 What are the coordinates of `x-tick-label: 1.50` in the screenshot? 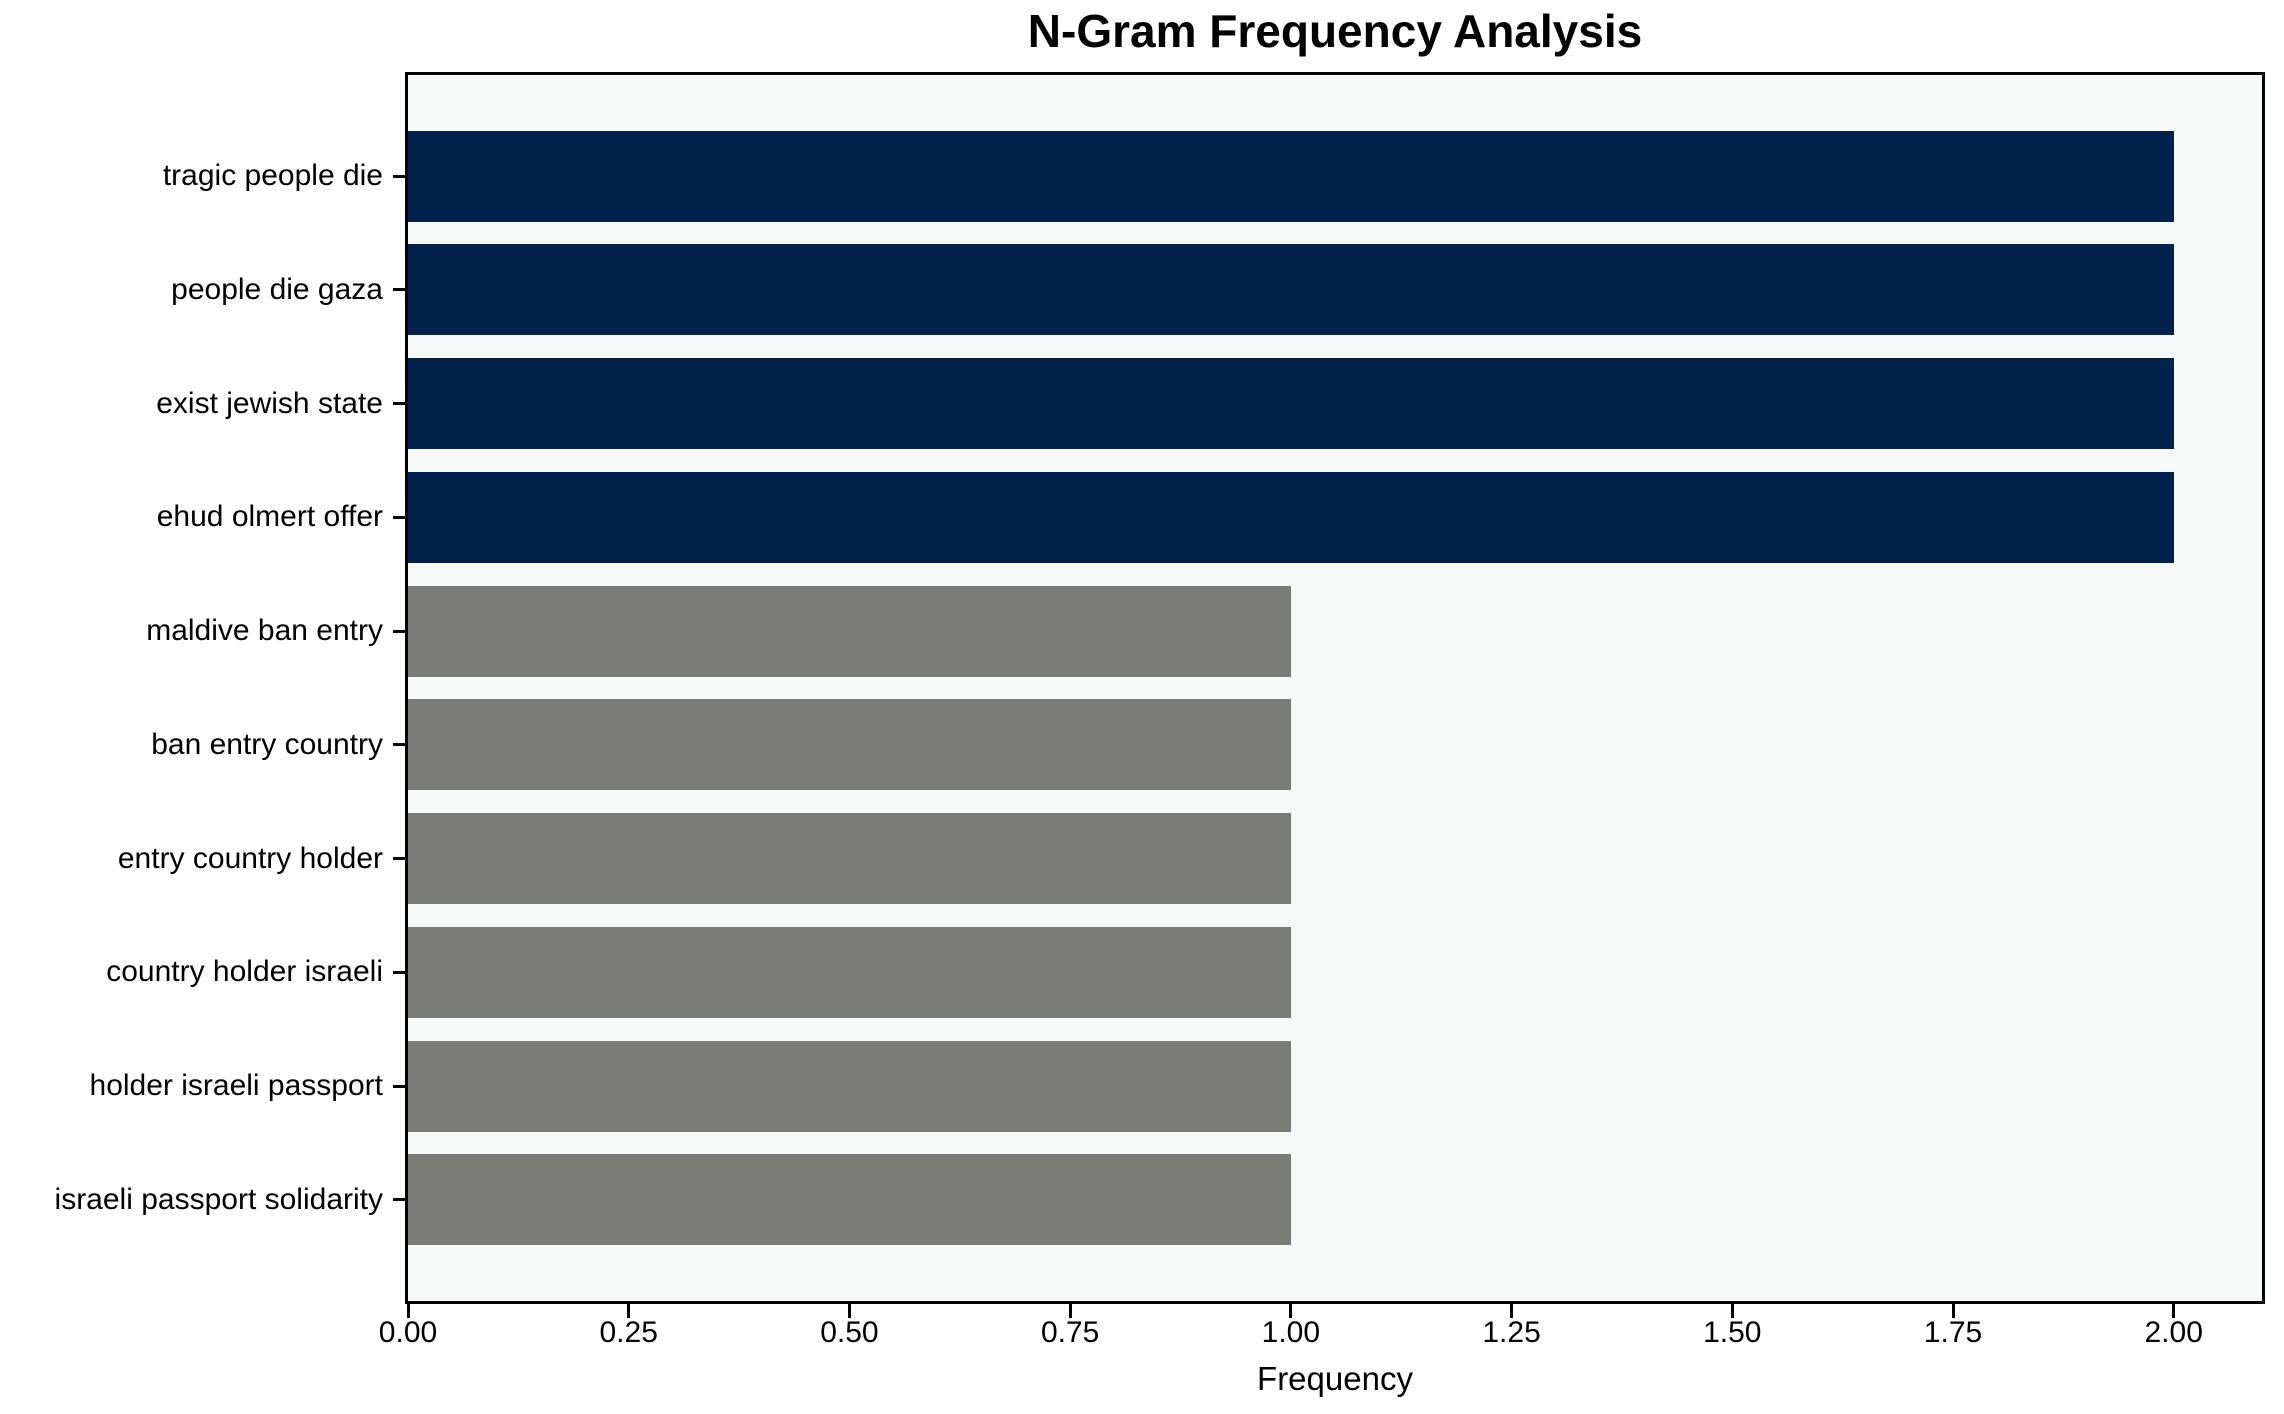 It's located at (1732, 1332).